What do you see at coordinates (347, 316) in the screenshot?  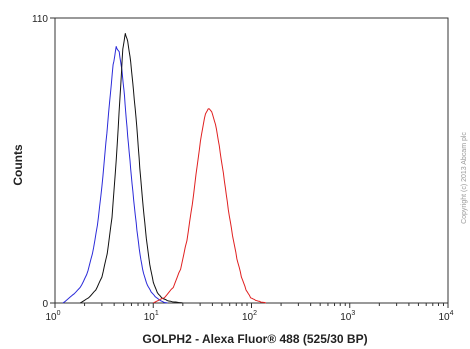 I see `x-tick-label: 10³` at bounding box center [347, 316].